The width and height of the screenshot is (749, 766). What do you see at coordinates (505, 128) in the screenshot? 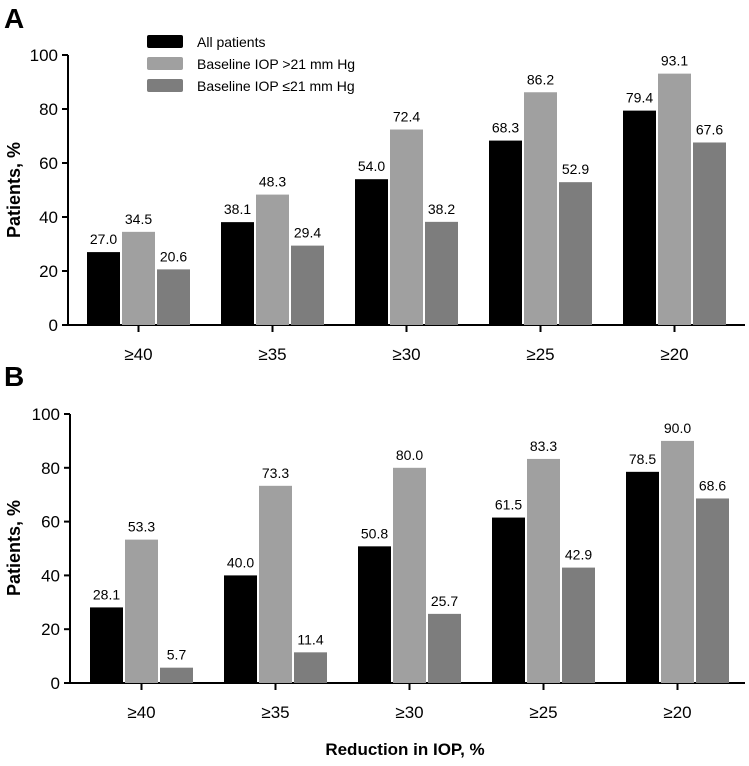
I see `data-label: 68.3` at bounding box center [505, 128].